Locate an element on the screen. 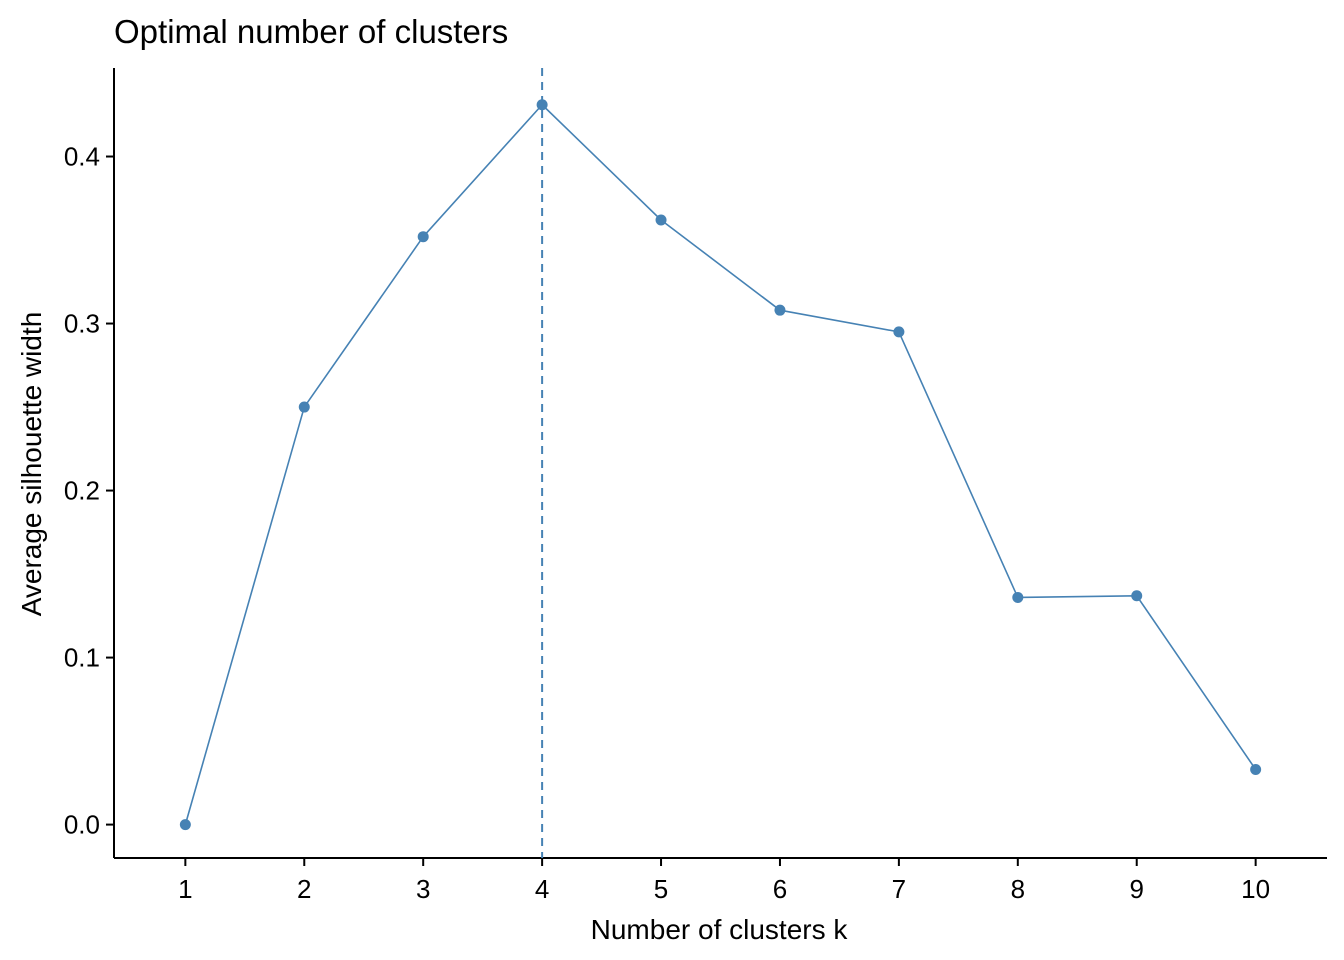  y-tick-label: 0.4 is located at coordinates (82, 157).